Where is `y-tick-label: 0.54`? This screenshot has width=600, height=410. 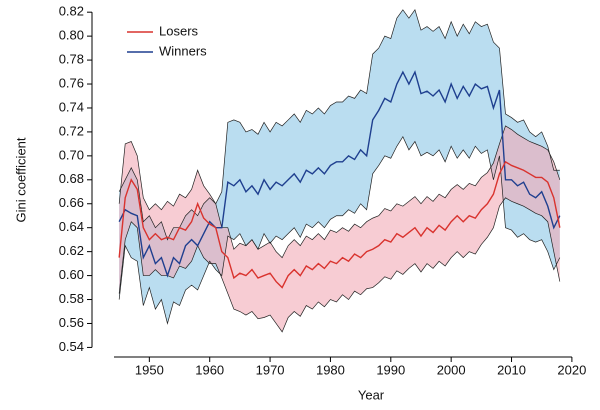
y-tick-label: 0.54 is located at coordinates (71, 346).